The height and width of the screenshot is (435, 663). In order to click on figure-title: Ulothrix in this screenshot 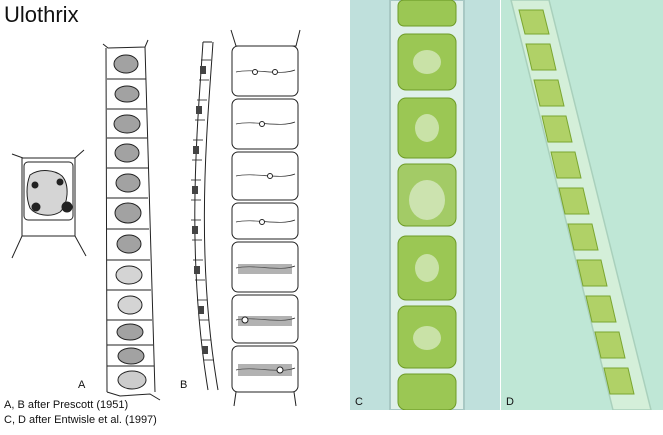, I will do `click(41, 14)`.